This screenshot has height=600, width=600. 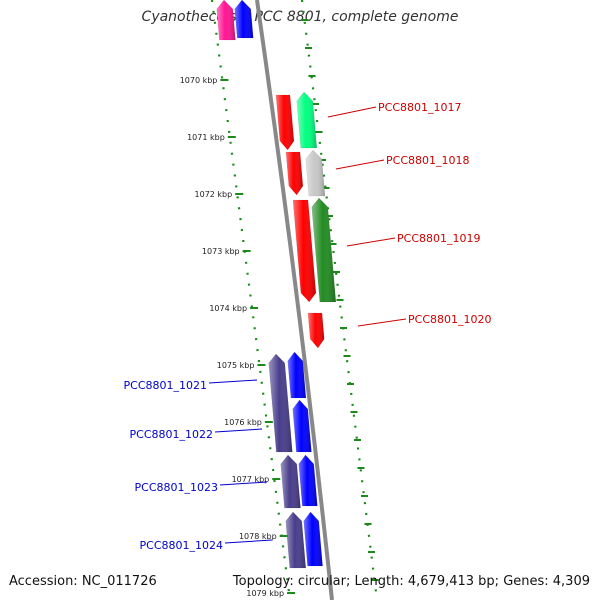 What do you see at coordinates (165, 385) in the screenshot?
I see `gene-label: PCC8801_1021` at bounding box center [165, 385].